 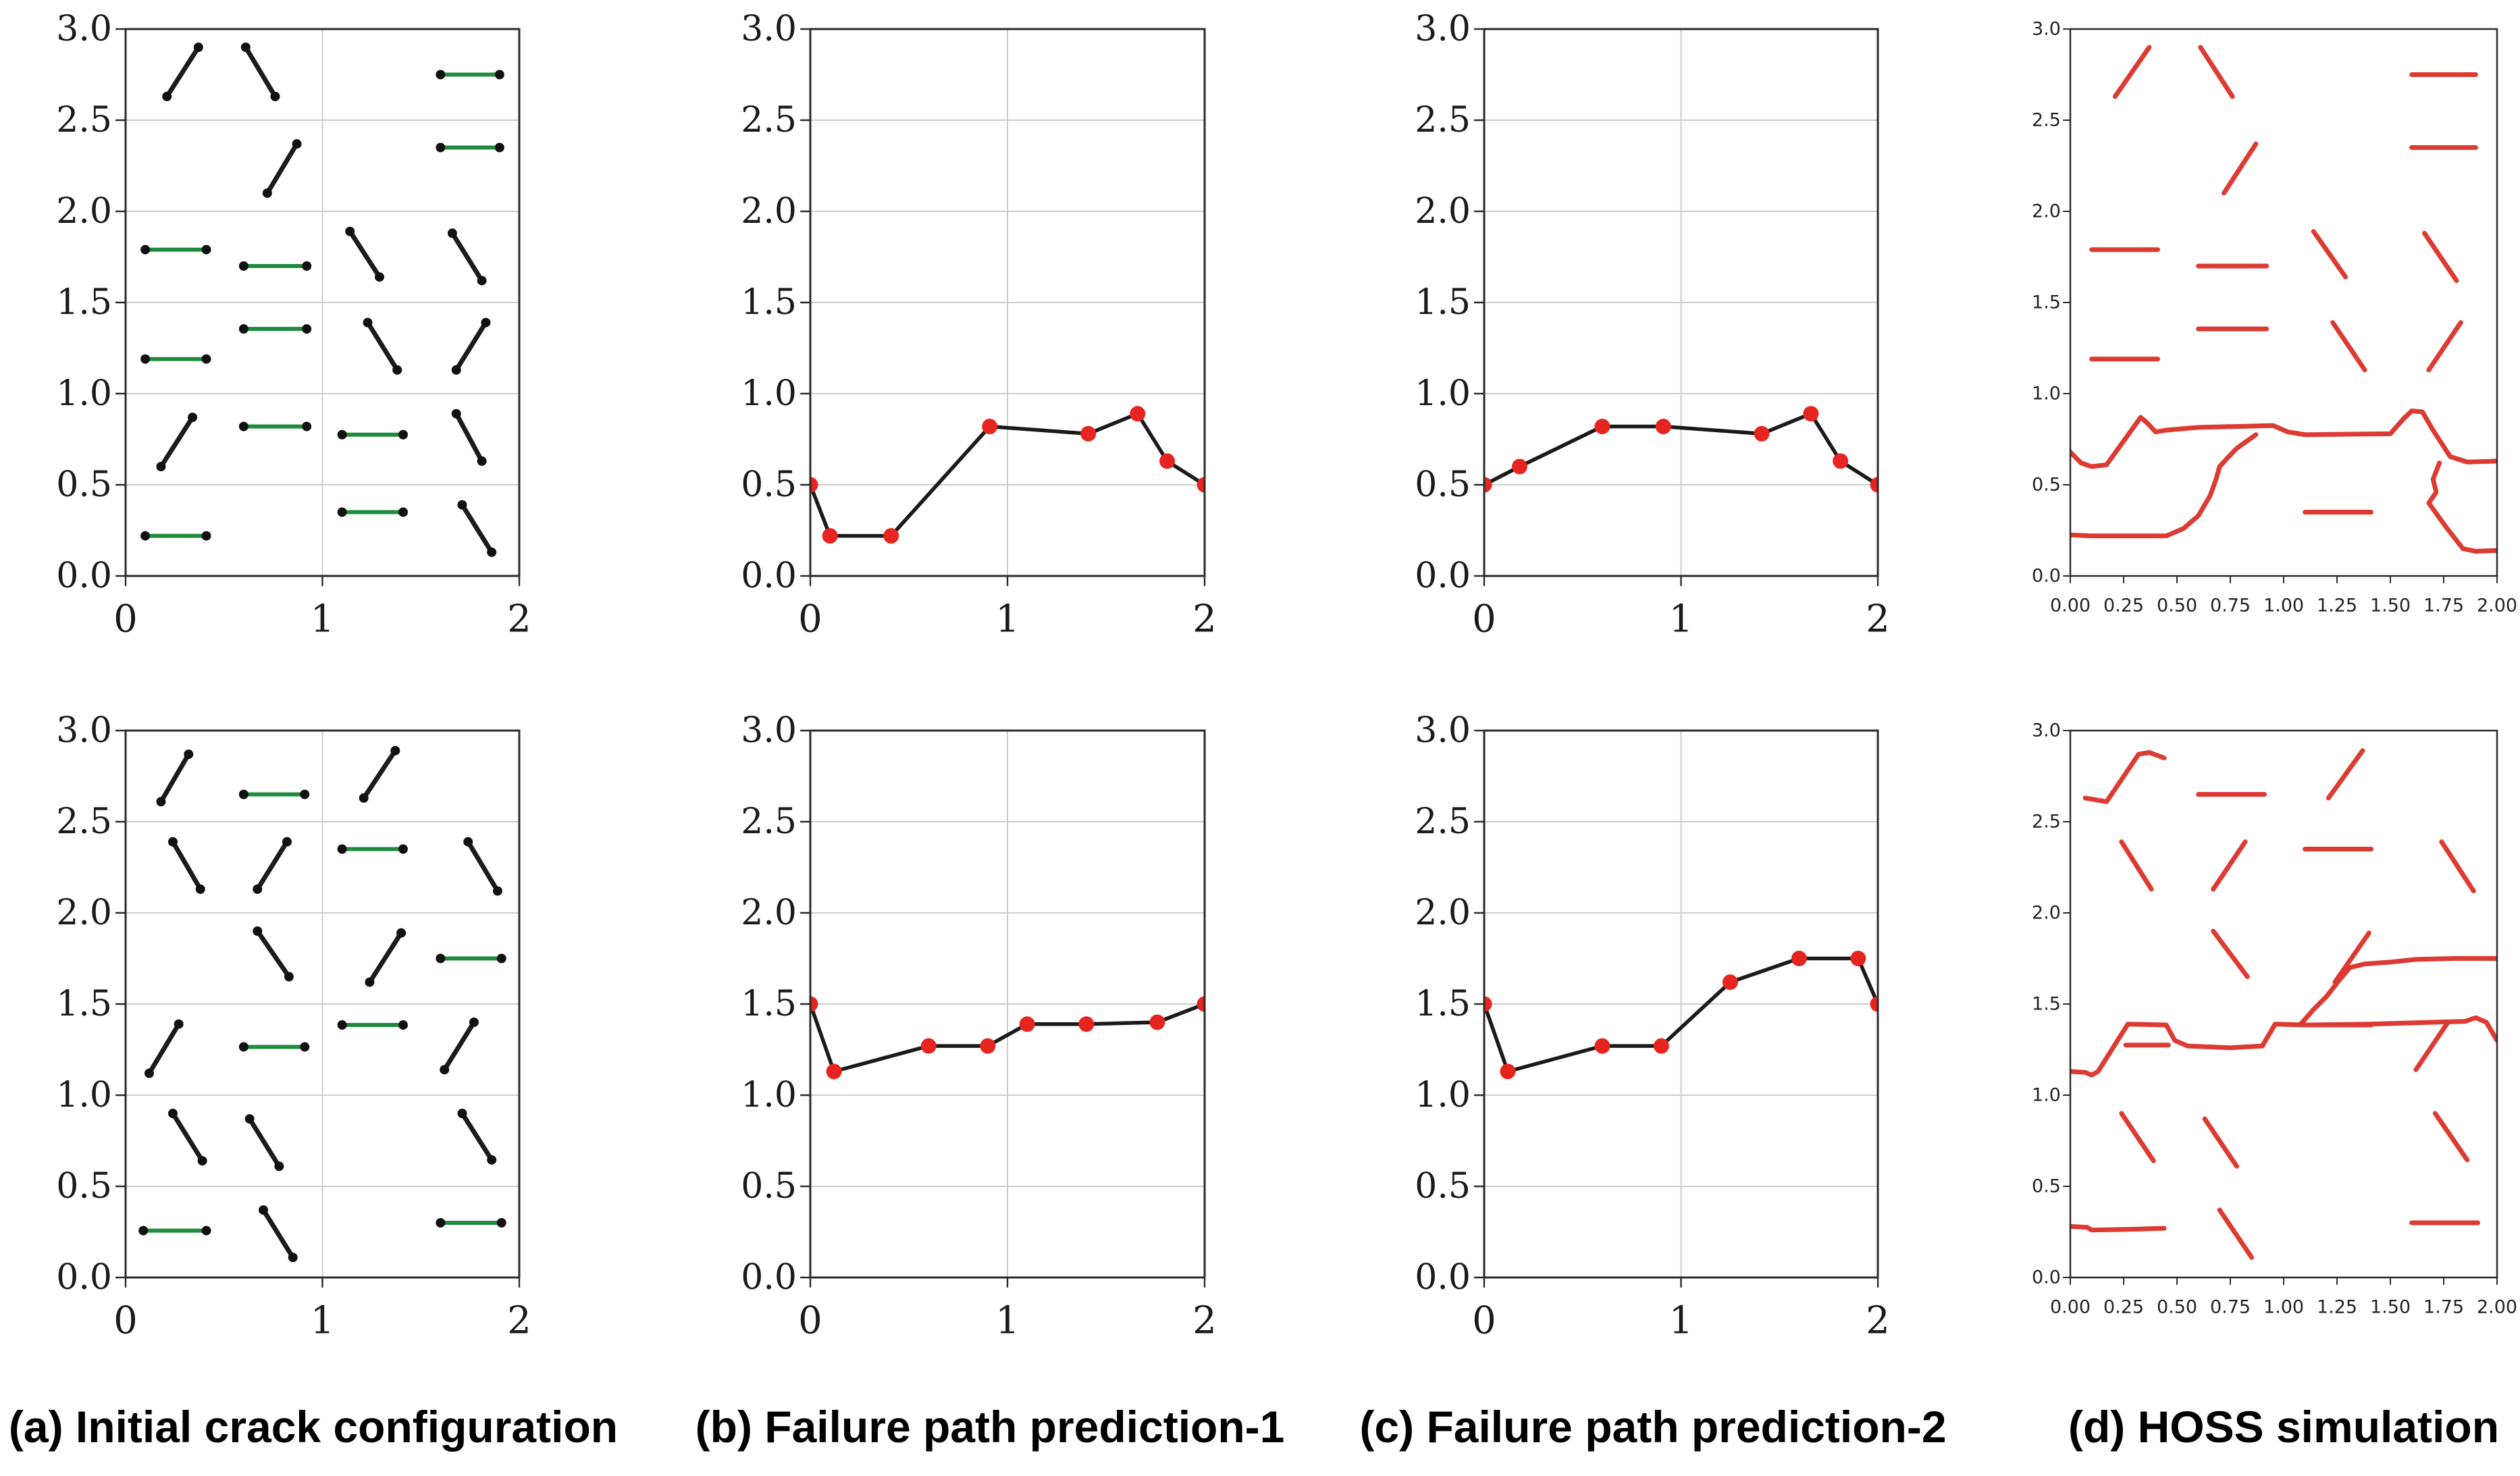 What do you see at coordinates (1653, 1026) in the screenshot?
I see `panel-c-bottom: 0.0 0.5 1.0 1.5 2.0 2.5 3.0 0 1 2` at bounding box center [1653, 1026].